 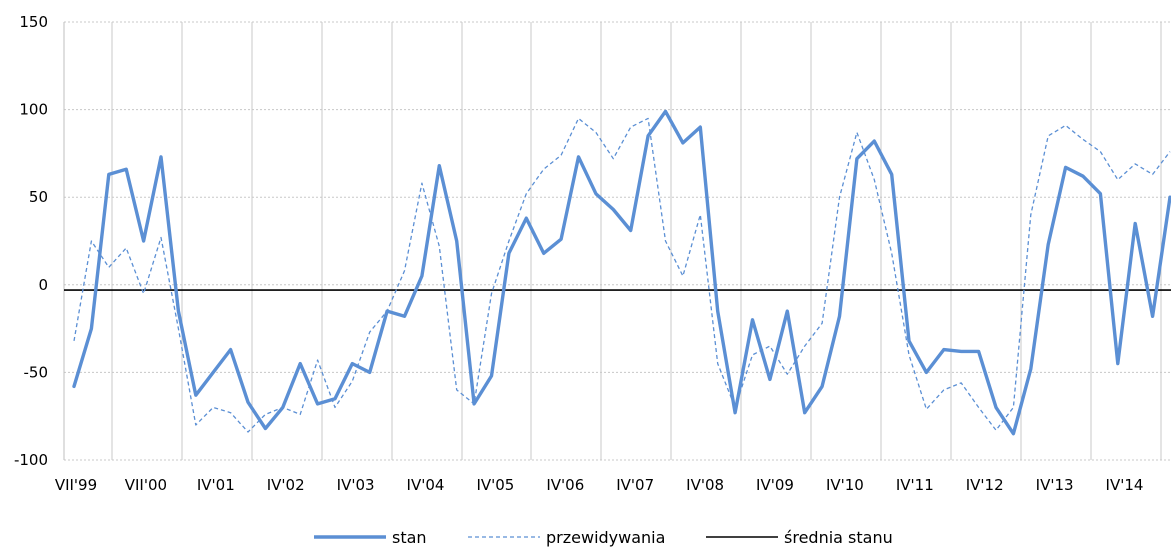 What do you see at coordinates (31, 460) in the screenshot?
I see `y-tick-label: -100` at bounding box center [31, 460].